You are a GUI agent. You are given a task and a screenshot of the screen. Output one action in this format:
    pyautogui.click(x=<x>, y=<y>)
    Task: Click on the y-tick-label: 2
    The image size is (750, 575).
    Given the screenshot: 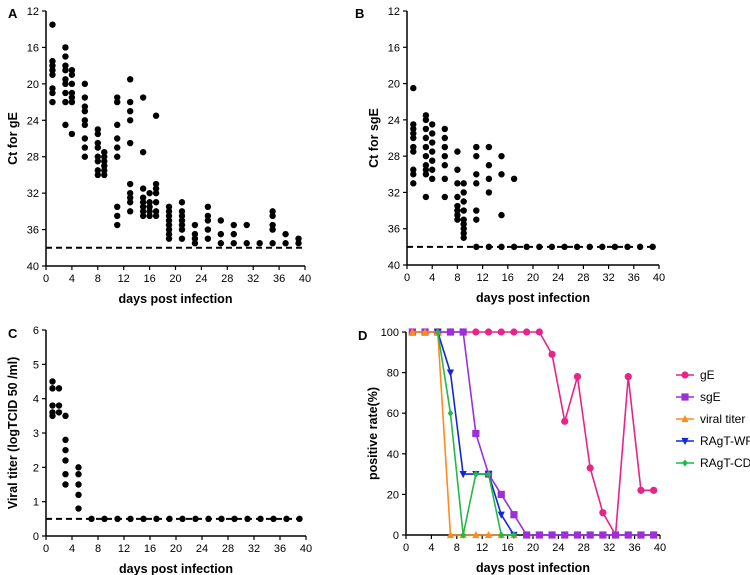 What is the action you would take?
    pyautogui.click(x=36, y=468)
    